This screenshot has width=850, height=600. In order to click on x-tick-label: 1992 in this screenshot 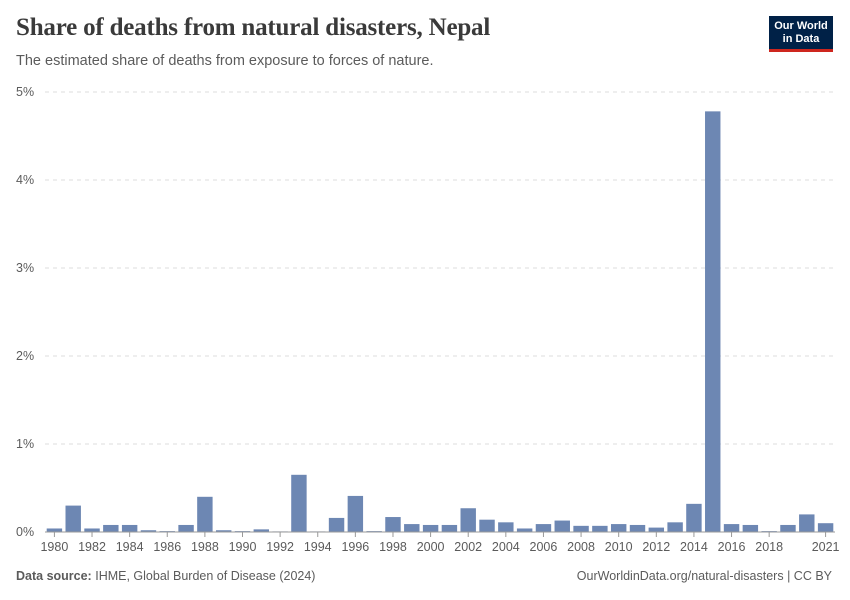, I will do `click(280, 547)`.